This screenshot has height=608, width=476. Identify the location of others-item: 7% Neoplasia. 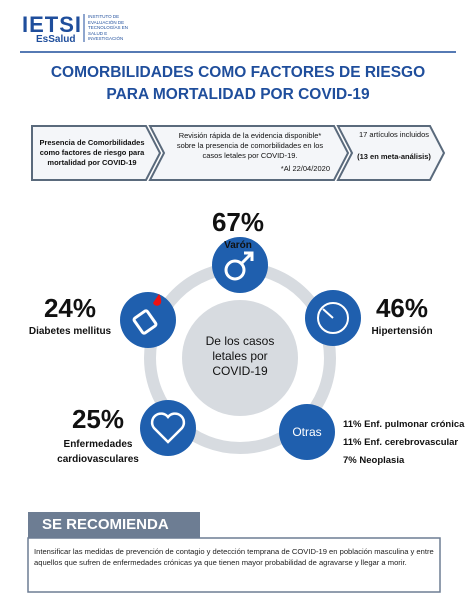
(374, 460).